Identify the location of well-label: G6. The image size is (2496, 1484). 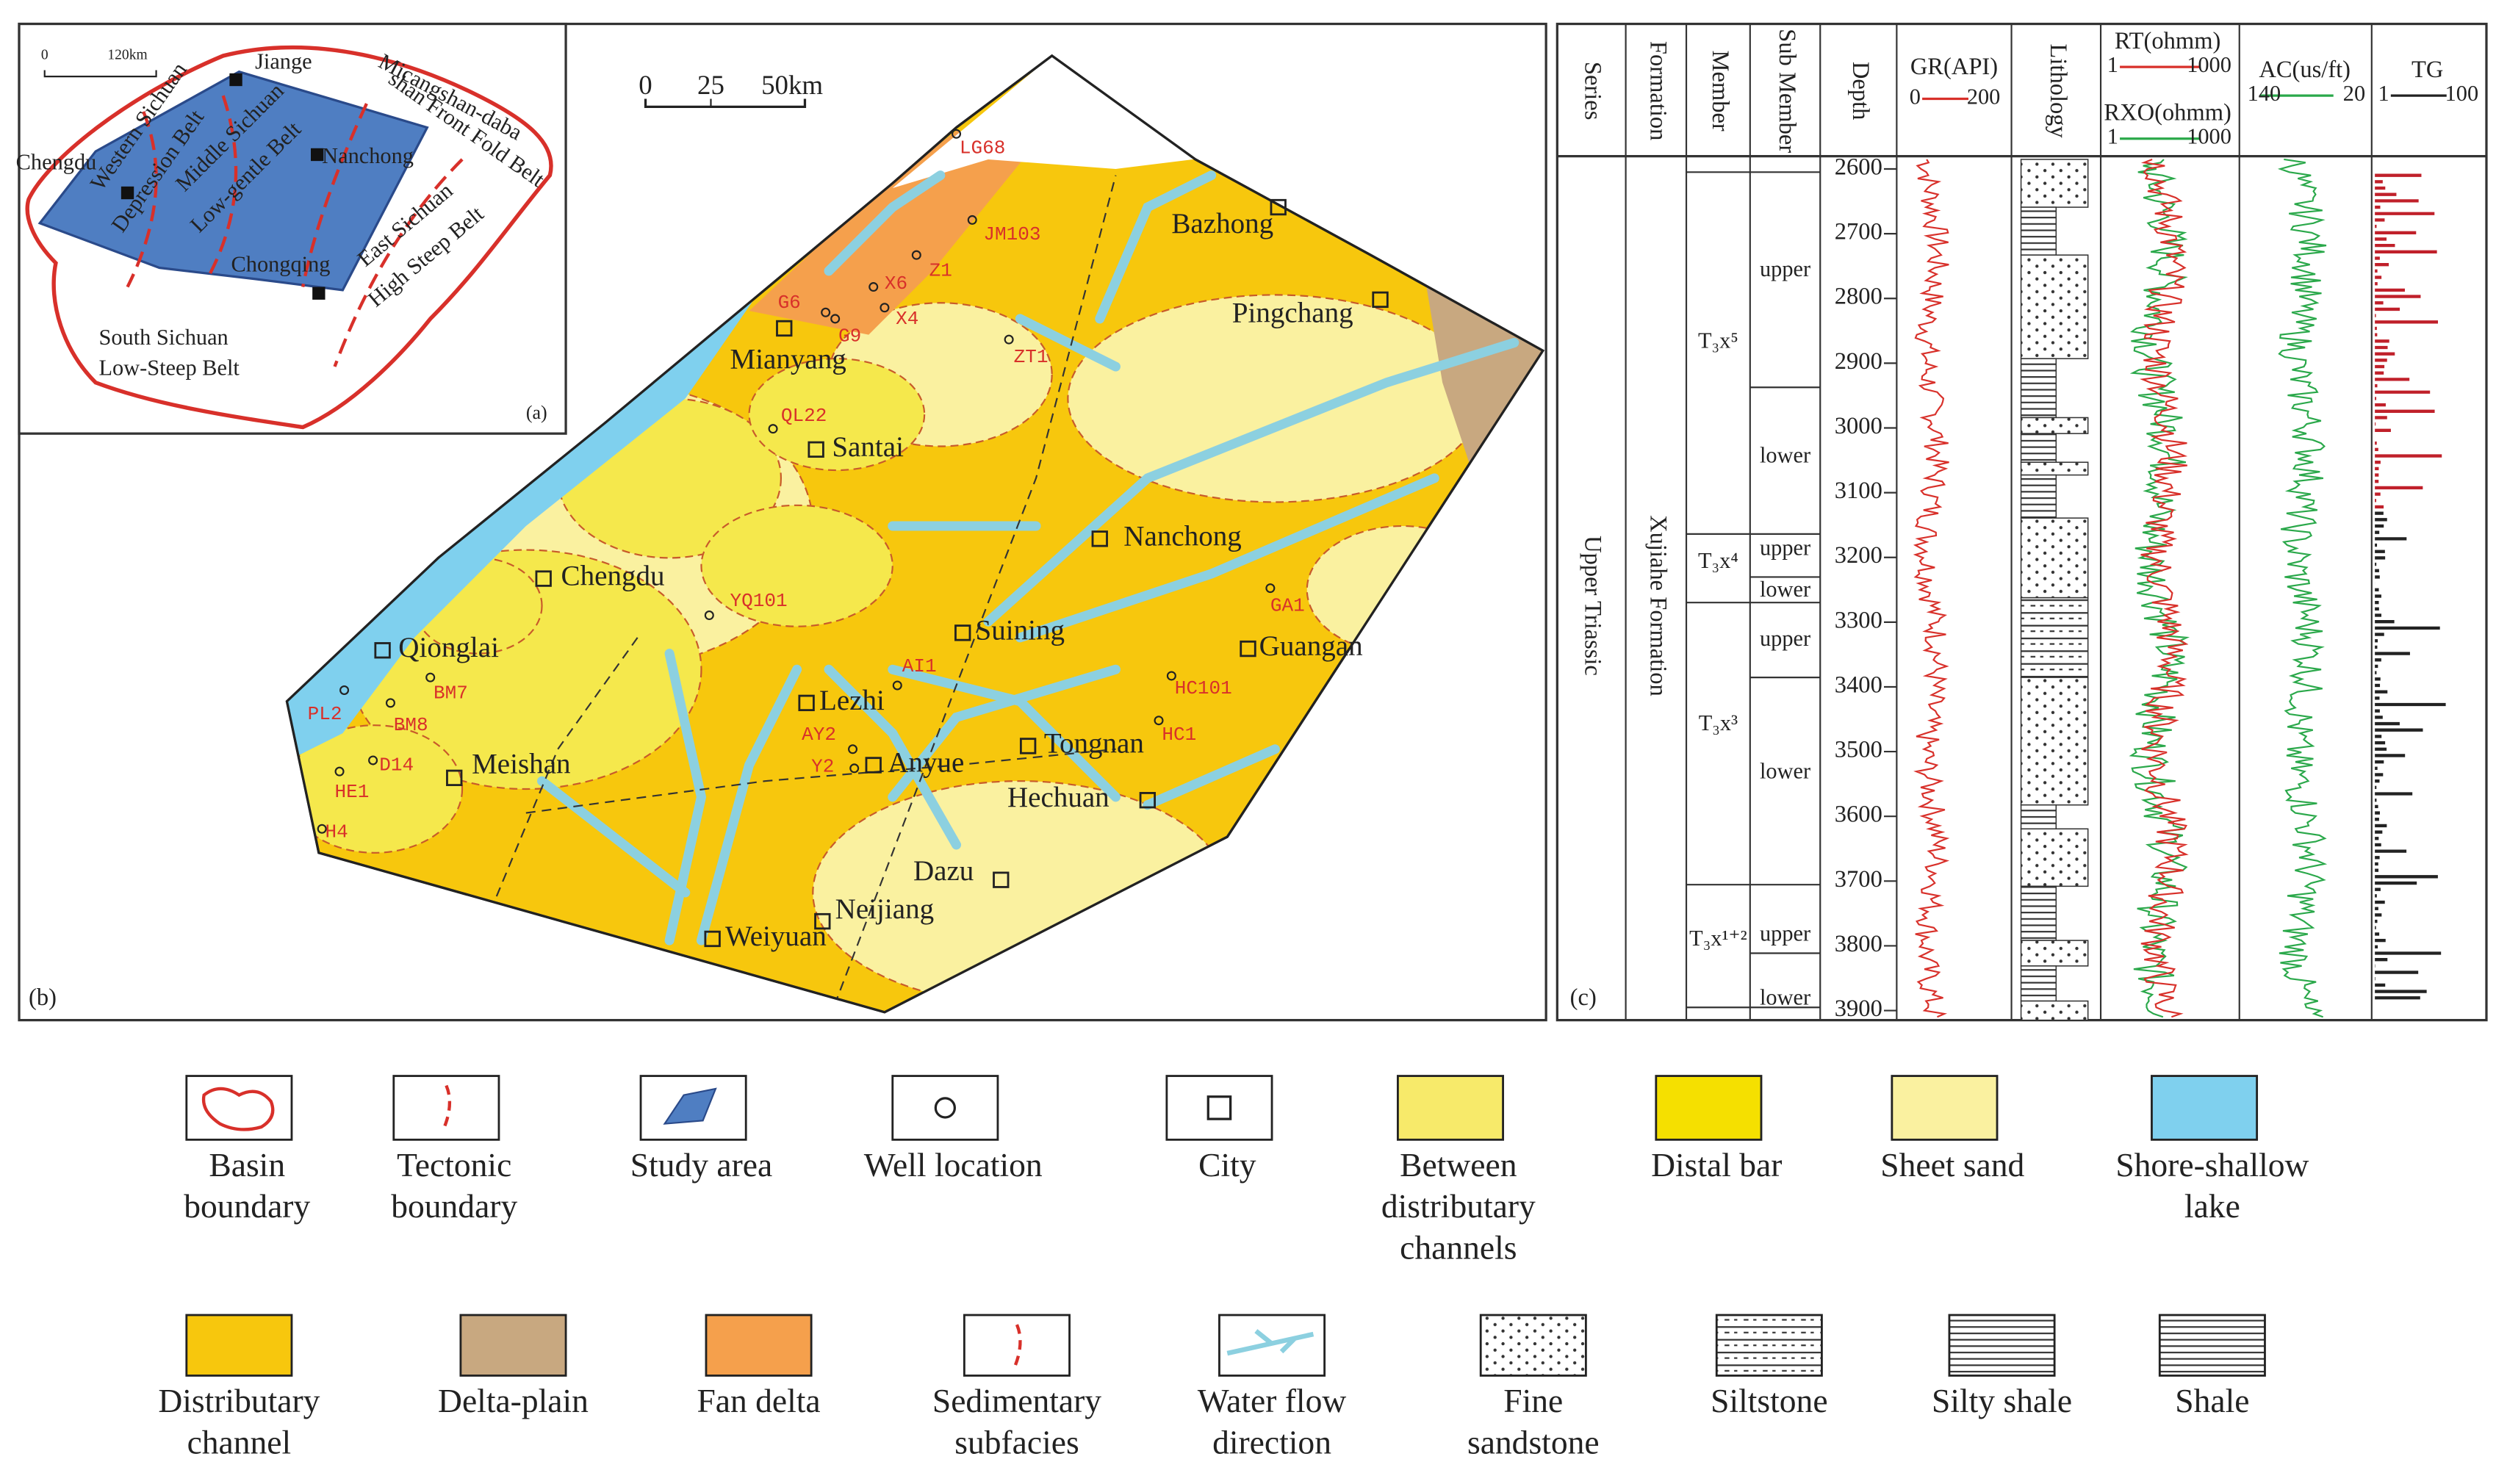
(789, 303).